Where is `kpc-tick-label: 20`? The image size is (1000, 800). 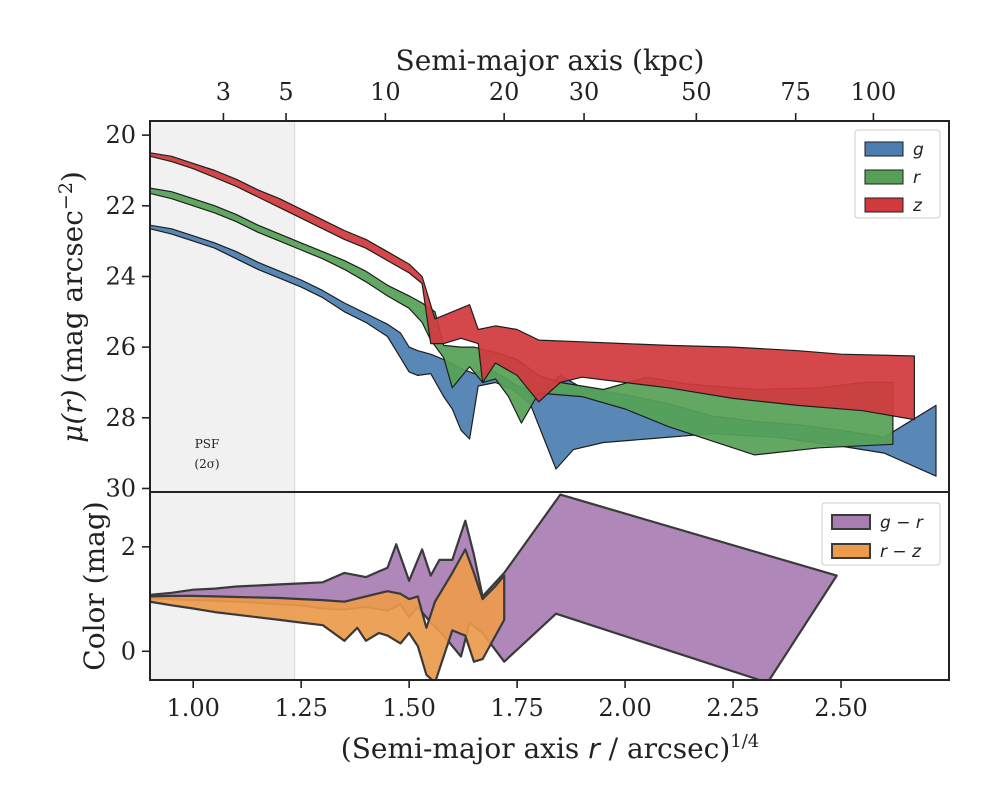
kpc-tick-label: 20 is located at coordinates (504, 92).